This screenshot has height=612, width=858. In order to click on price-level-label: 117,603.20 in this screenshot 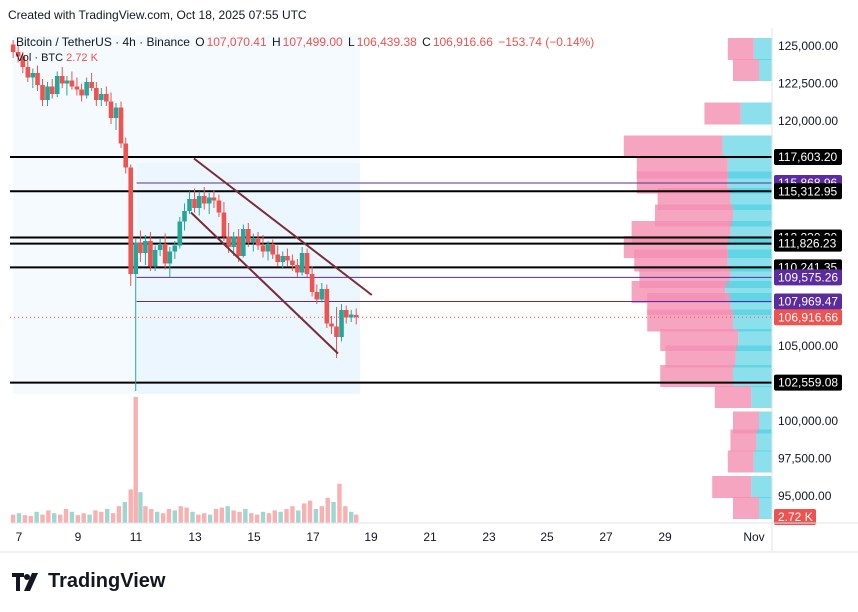, I will do `click(807, 157)`.